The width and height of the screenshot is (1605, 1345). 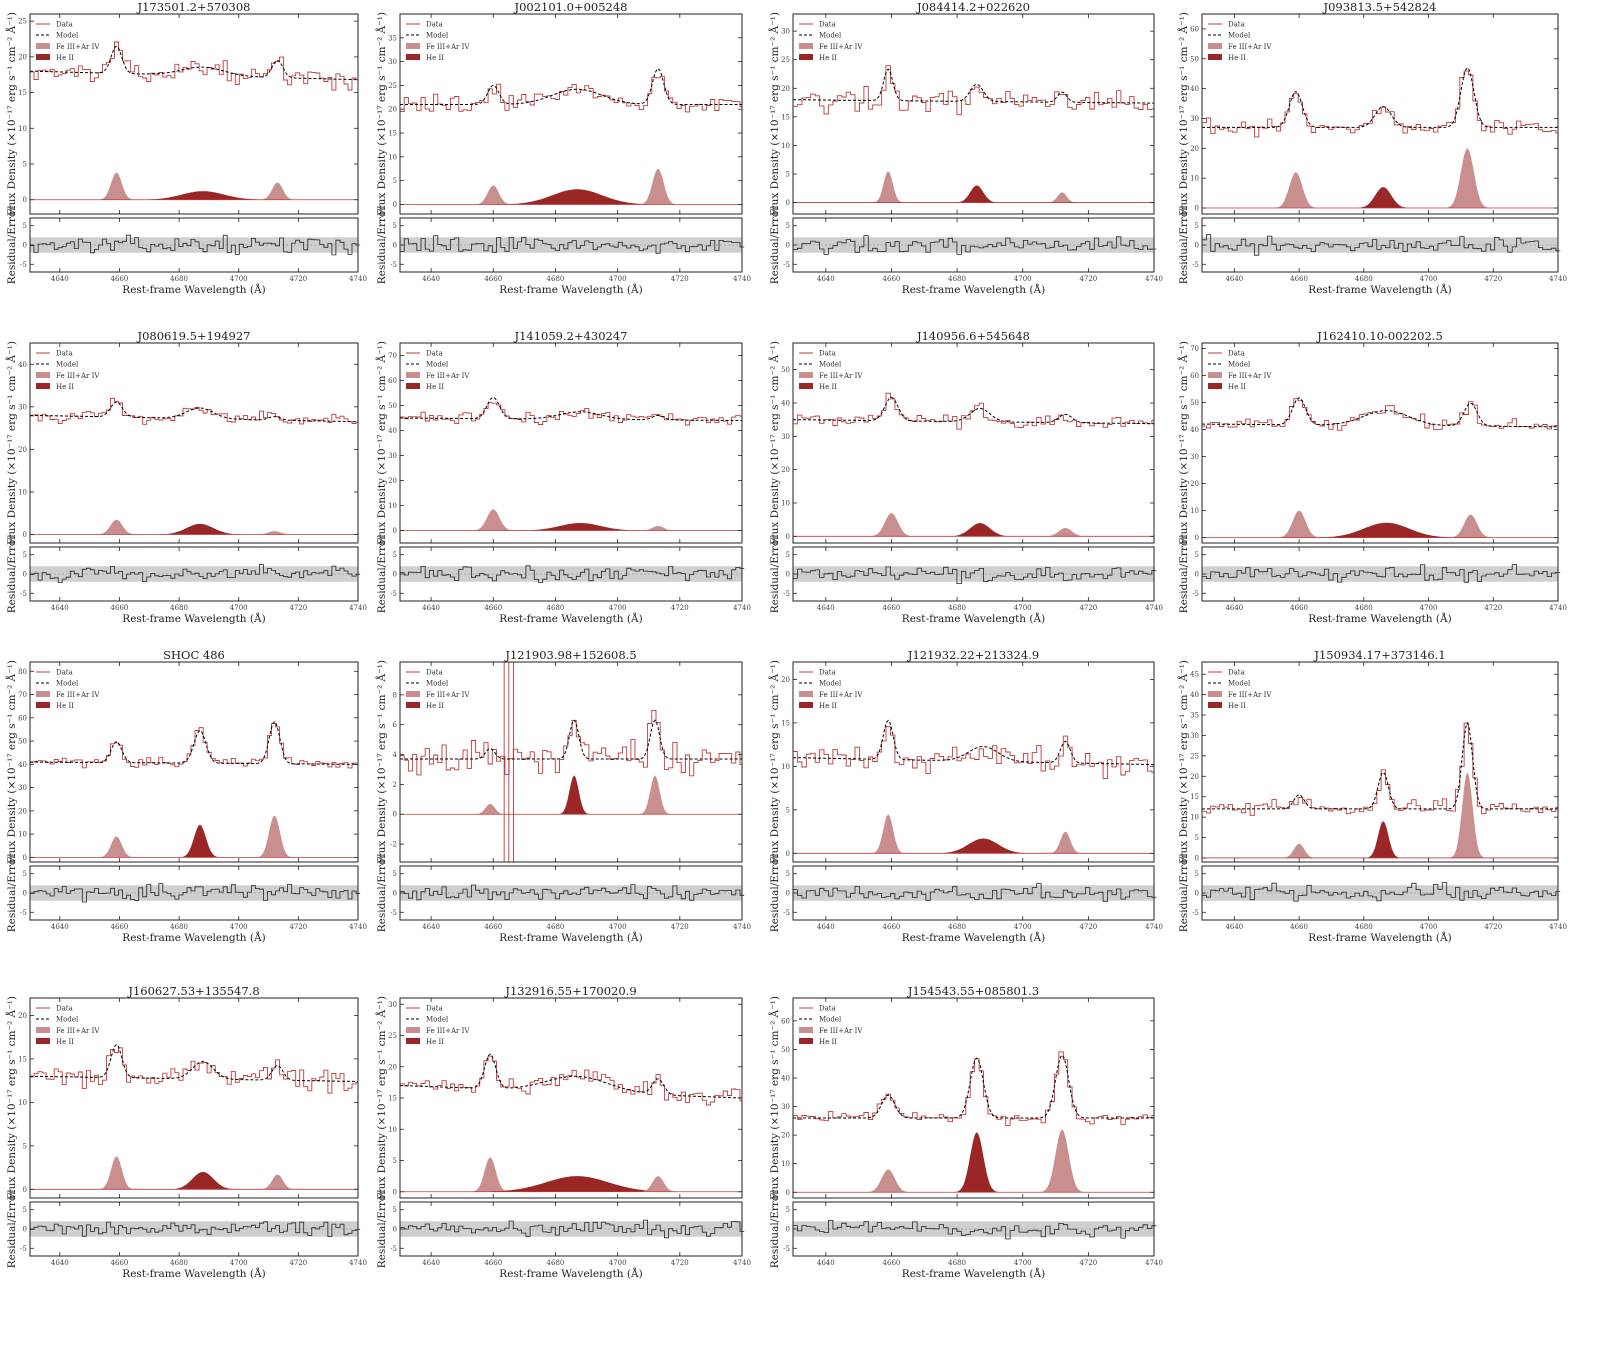 I want to click on he-ii-component, so click(x=577, y=1184).